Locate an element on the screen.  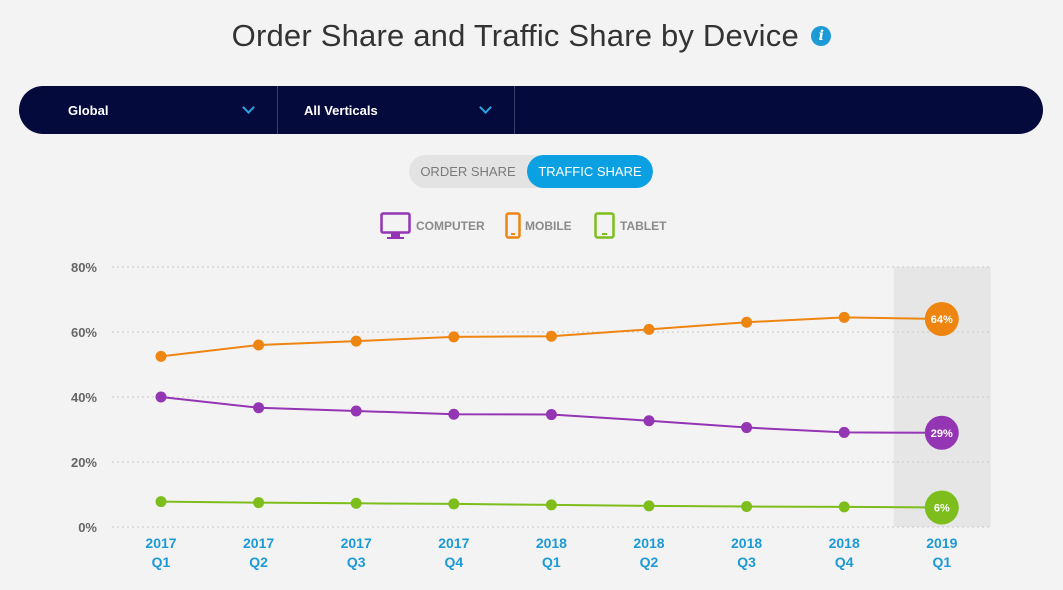
y-tick-label: 20% is located at coordinates (84, 462).